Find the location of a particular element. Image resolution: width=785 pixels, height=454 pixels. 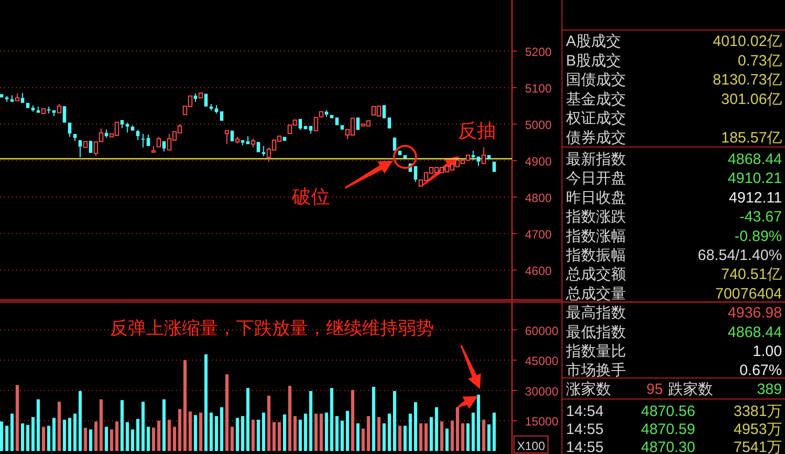

text: 8130.73亿 is located at coordinates (747, 80).